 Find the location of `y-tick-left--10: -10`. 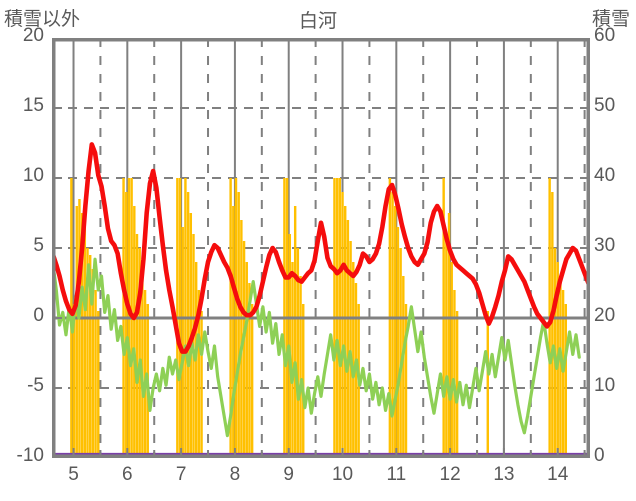

y-tick-left--10: -10 is located at coordinates (30, 455).